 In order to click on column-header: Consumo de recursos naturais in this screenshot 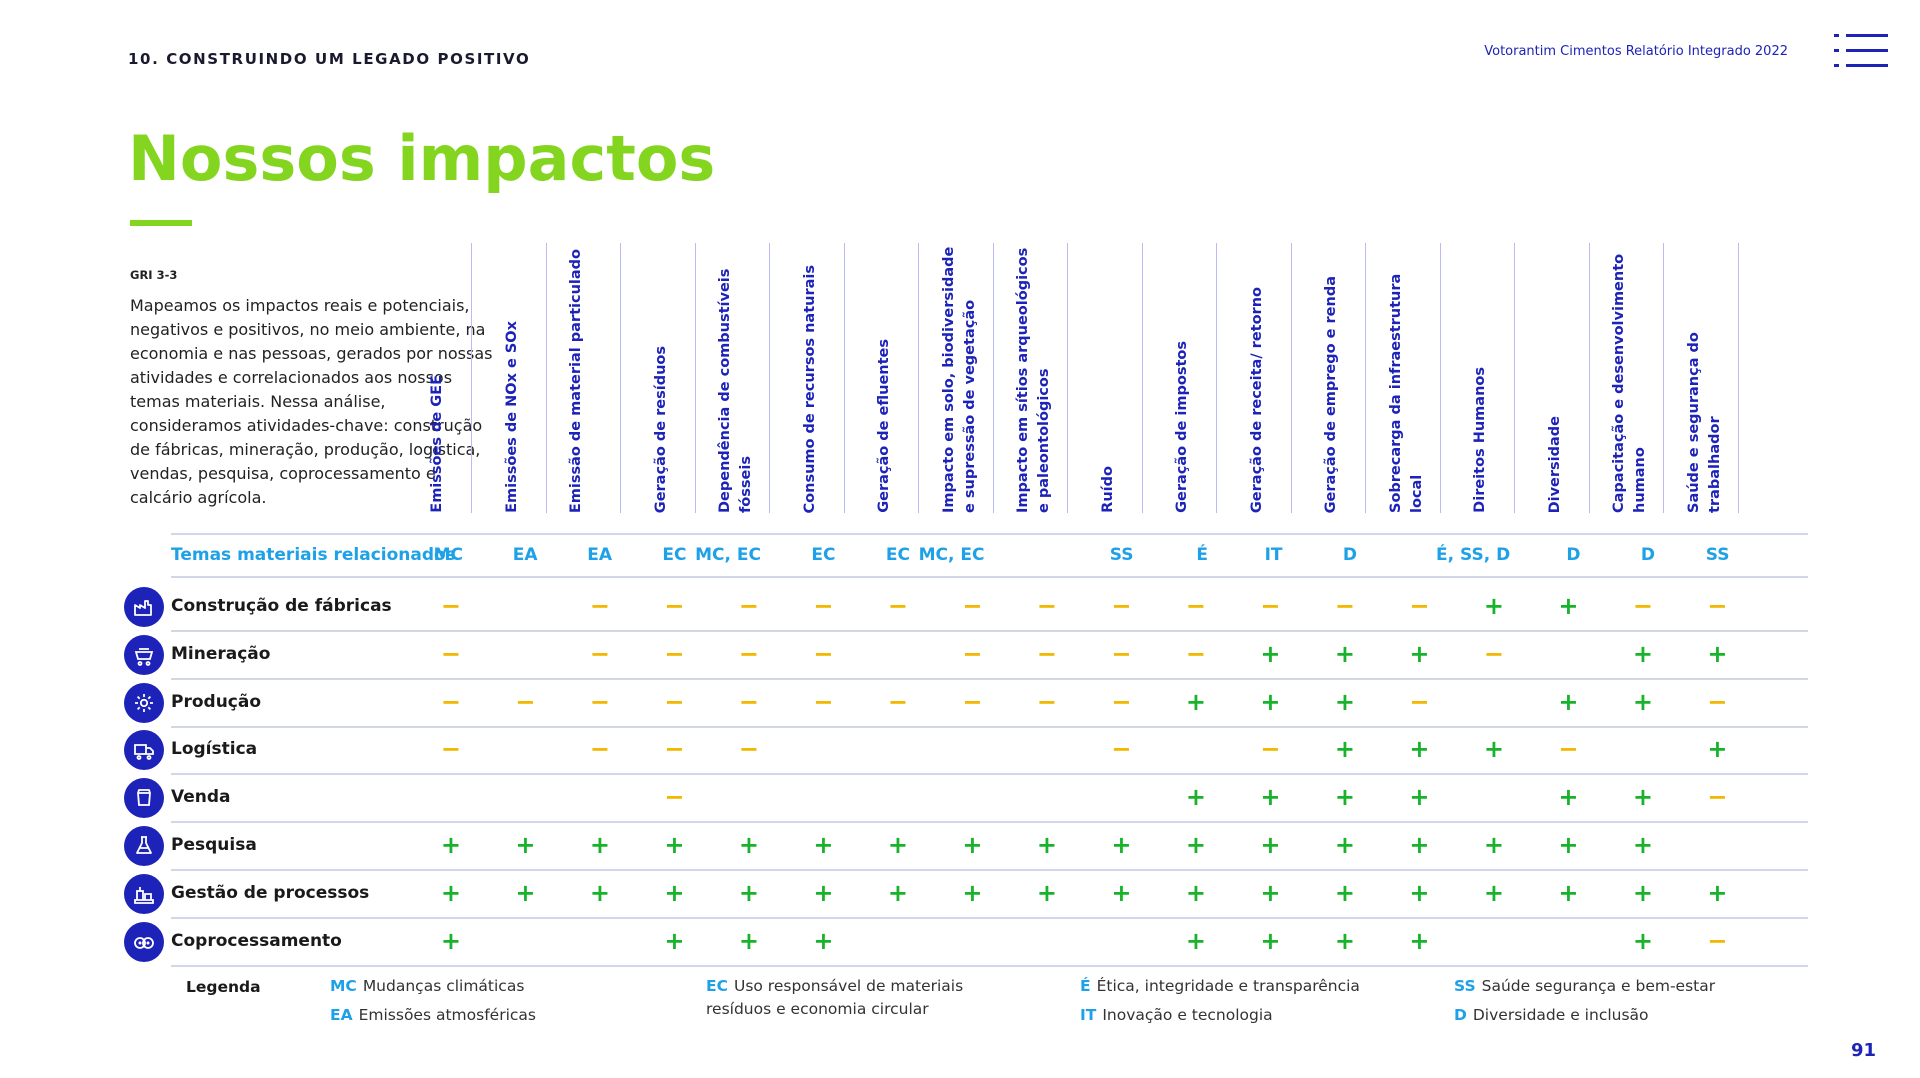, I will do `click(807, 378)`.